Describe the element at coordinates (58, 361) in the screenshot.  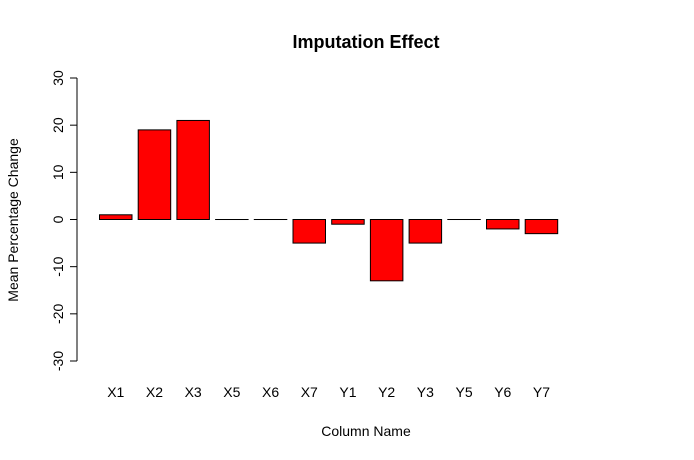
I see `y-tick-label: -30` at that location.